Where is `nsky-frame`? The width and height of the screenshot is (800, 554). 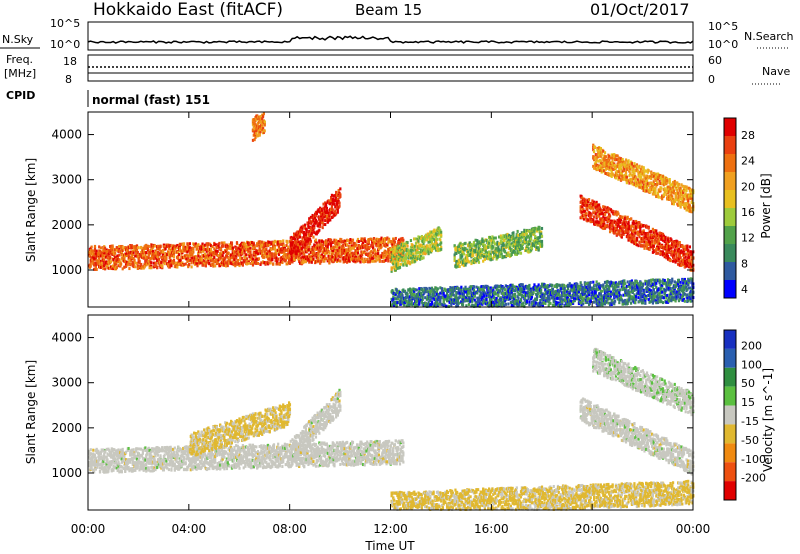
nsky-frame is located at coordinates (390, 36).